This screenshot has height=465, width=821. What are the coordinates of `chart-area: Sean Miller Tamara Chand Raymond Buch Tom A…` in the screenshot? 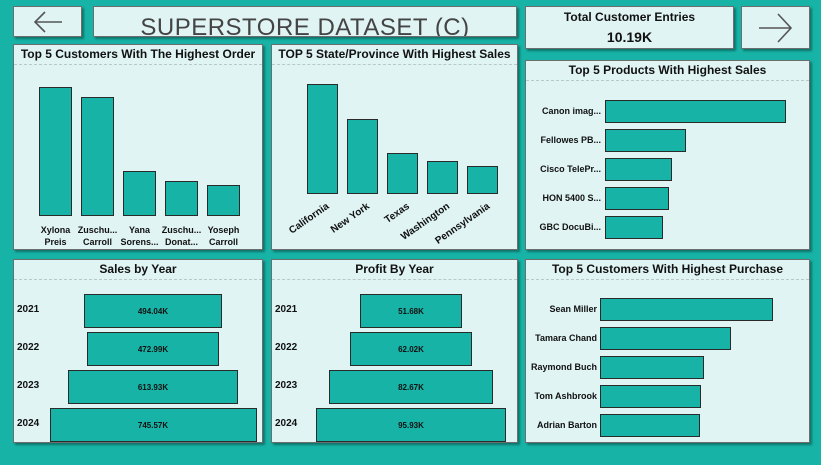 It's located at (668, 352).